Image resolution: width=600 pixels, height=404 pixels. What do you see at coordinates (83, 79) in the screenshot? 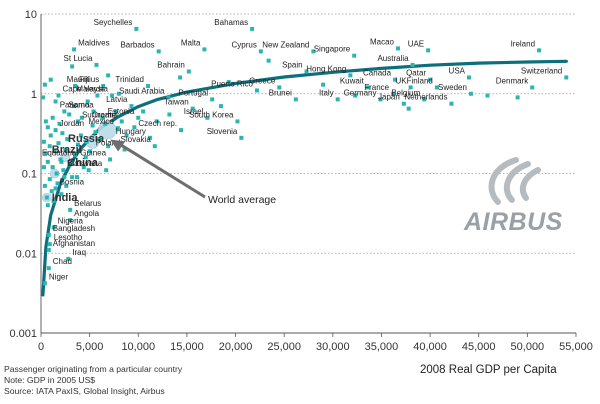
I see `country-label: Mauritius` at bounding box center [83, 79].